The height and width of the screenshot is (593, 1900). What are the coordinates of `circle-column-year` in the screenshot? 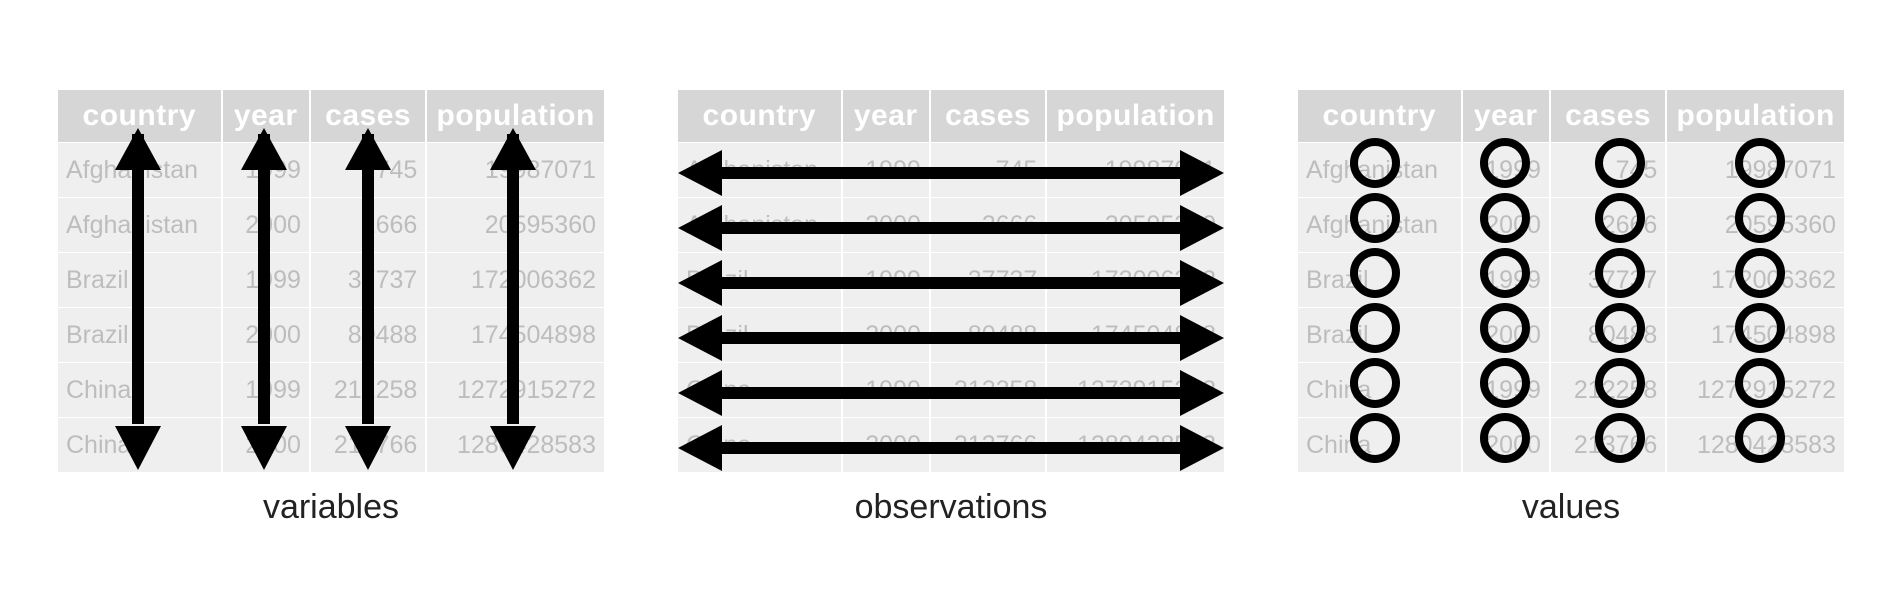 It's located at (1505, 300).